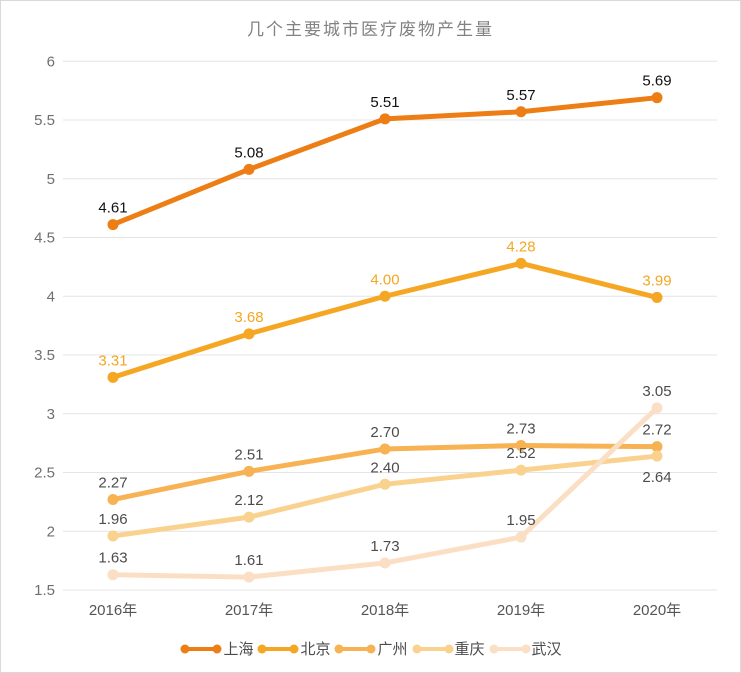 The image size is (741, 673). I want to click on legend-label-chongqing: 重庆, so click(469, 649).